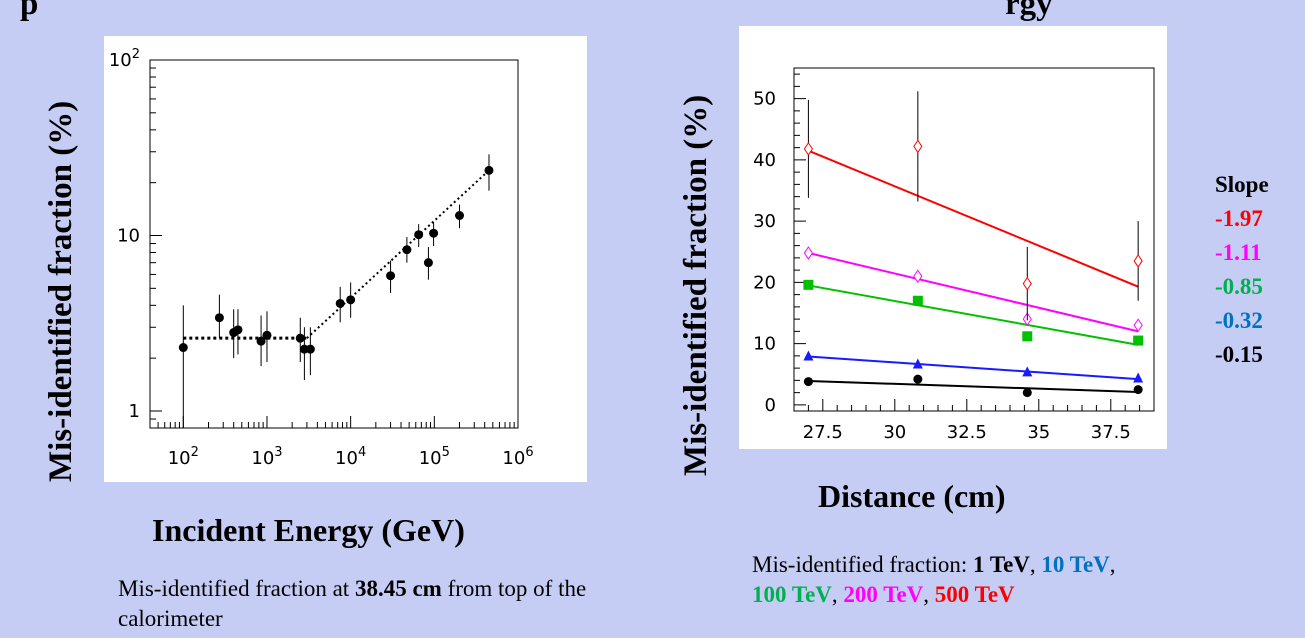 The image size is (1305, 638). I want to click on legend-item: 200 TeV, so click(883, 594).